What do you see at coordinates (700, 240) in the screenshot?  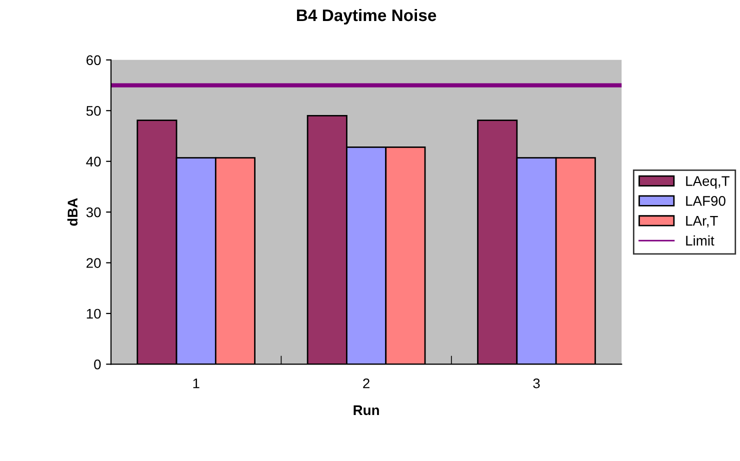 I see `legend-label: Limit` at bounding box center [700, 240].